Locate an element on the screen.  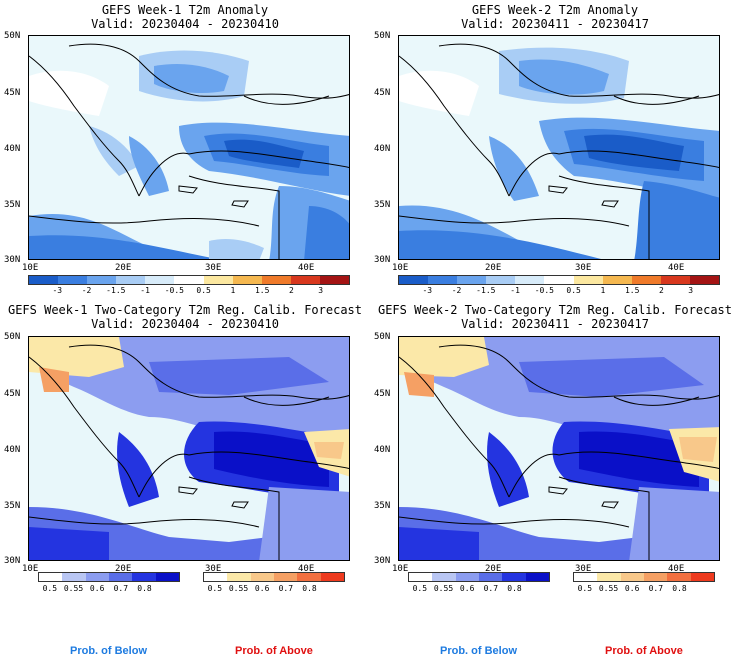
above-colorbar is located at coordinates (644, 577).